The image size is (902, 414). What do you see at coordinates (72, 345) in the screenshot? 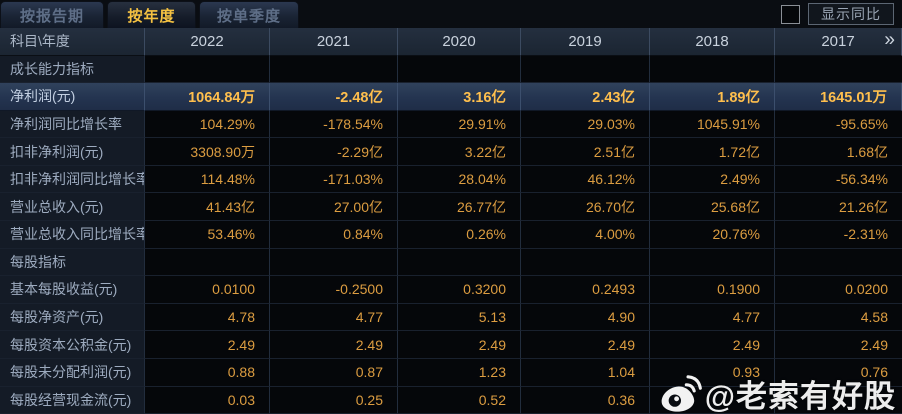
I see `row-label: 每股资本公积金(元)` at bounding box center [72, 345].